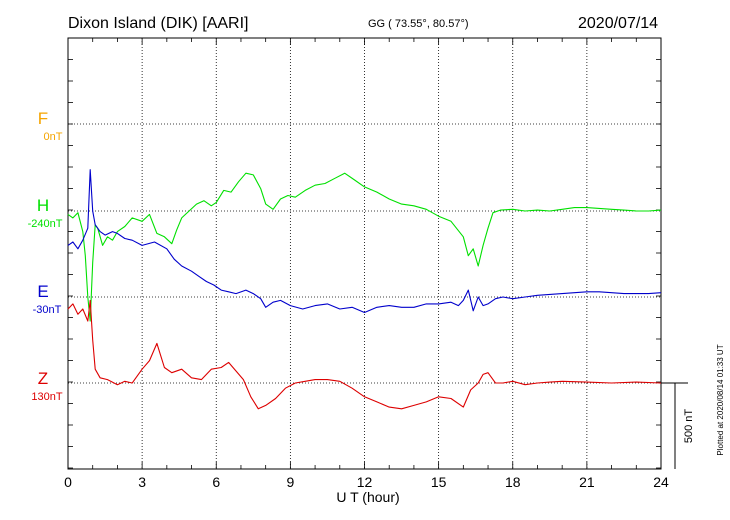  Describe the element at coordinates (439, 482) in the screenshot. I see `x-tick-label: 15` at that location.